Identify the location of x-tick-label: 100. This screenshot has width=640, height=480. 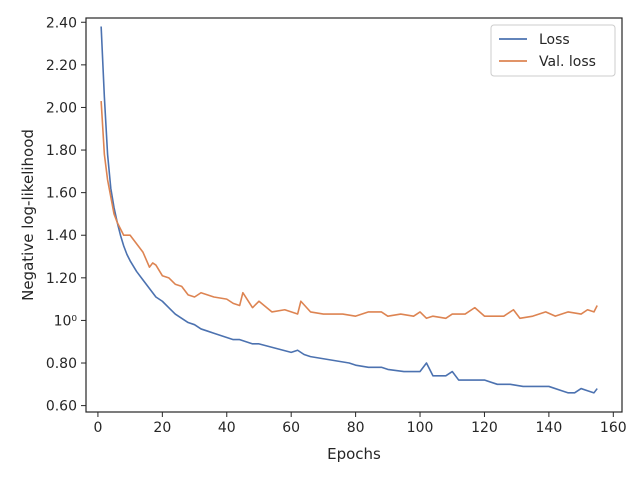
(420, 428).